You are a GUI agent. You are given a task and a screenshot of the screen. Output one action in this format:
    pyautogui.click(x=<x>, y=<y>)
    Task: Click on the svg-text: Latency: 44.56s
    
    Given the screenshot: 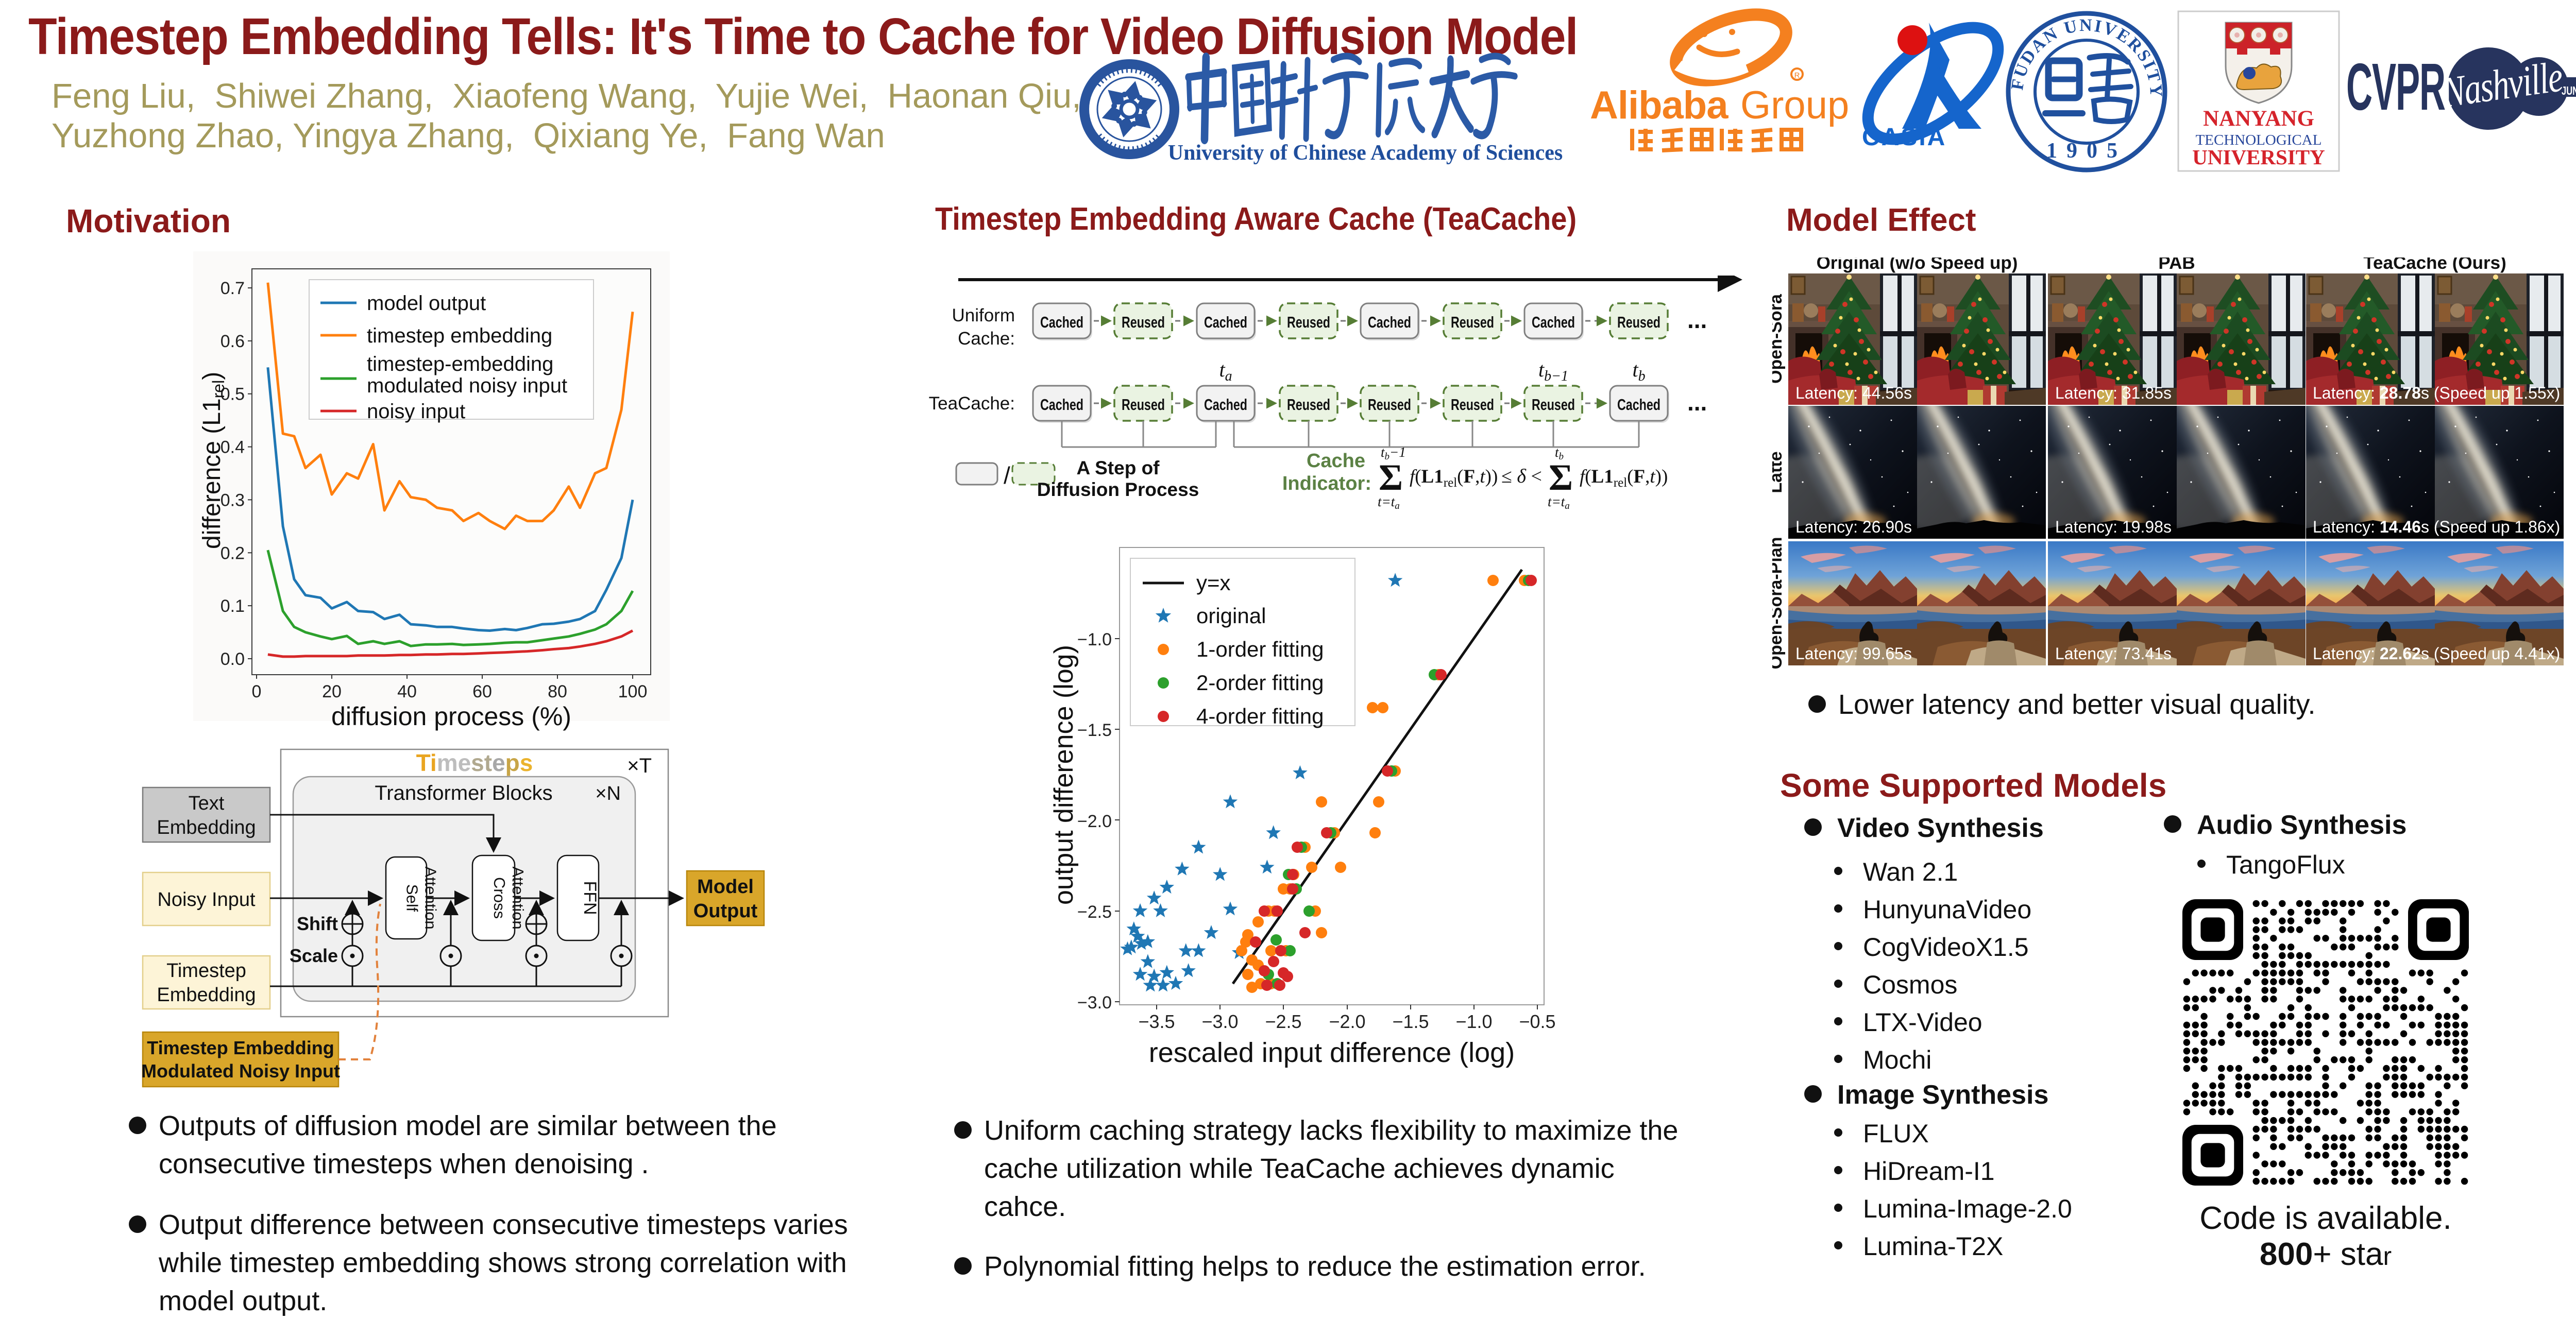 What is the action you would take?
    pyautogui.click(x=1853, y=393)
    